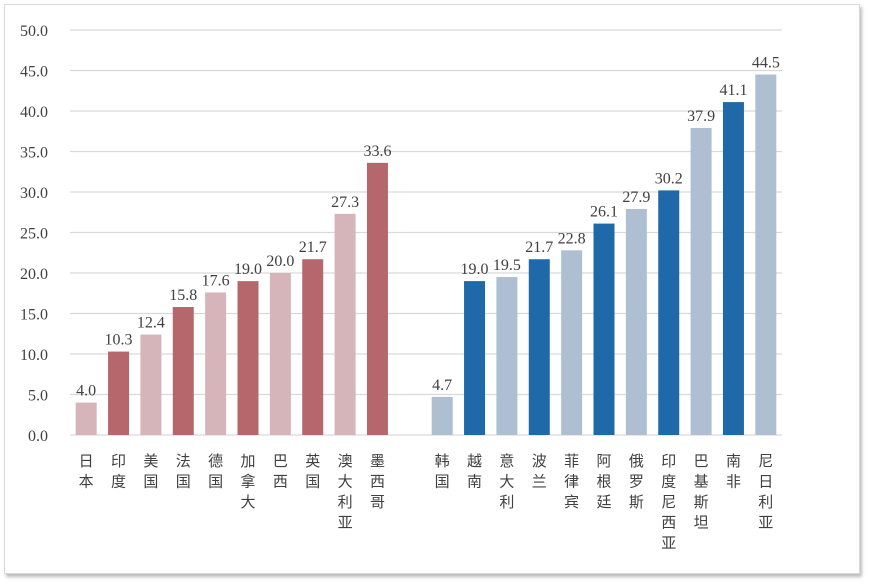 This screenshot has height=585, width=869. Describe the element at coordinates (34, 274) in the screenshot. I see `y-tick-label: 20.0` at that location.